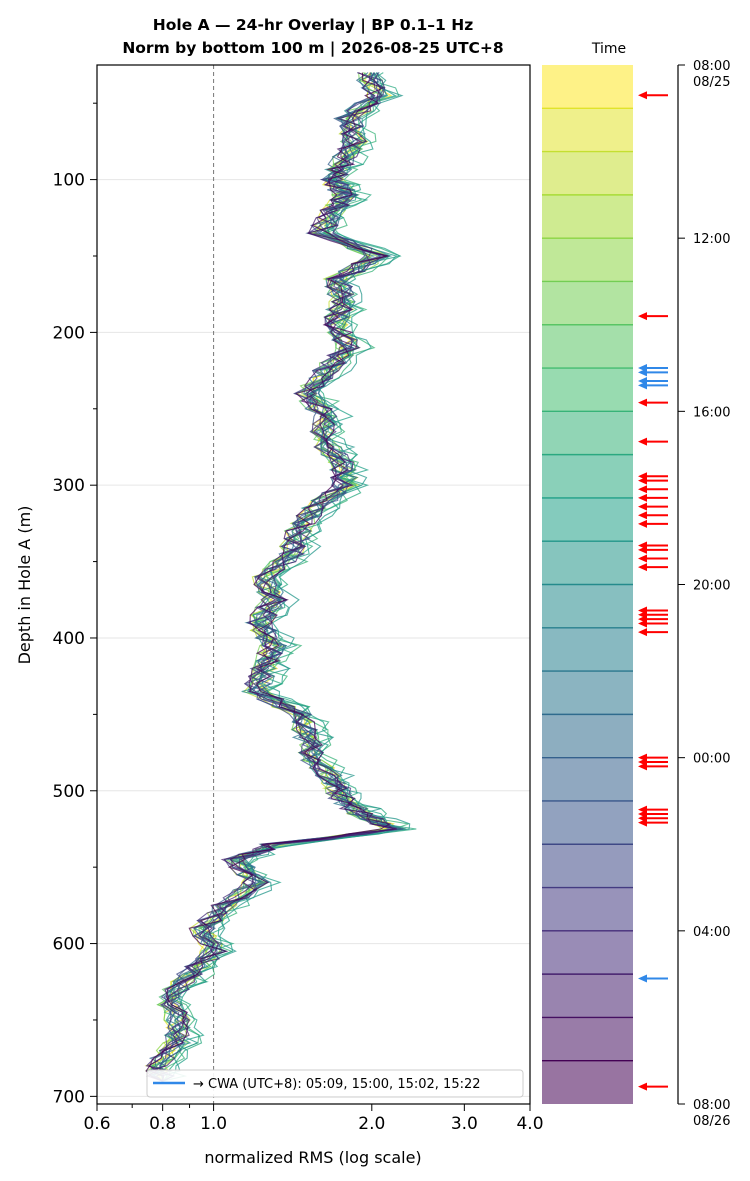 The width and height of the screenshot is (750, 1181). I want to click on x-tick-label: 3.0, so click(464, 1124).